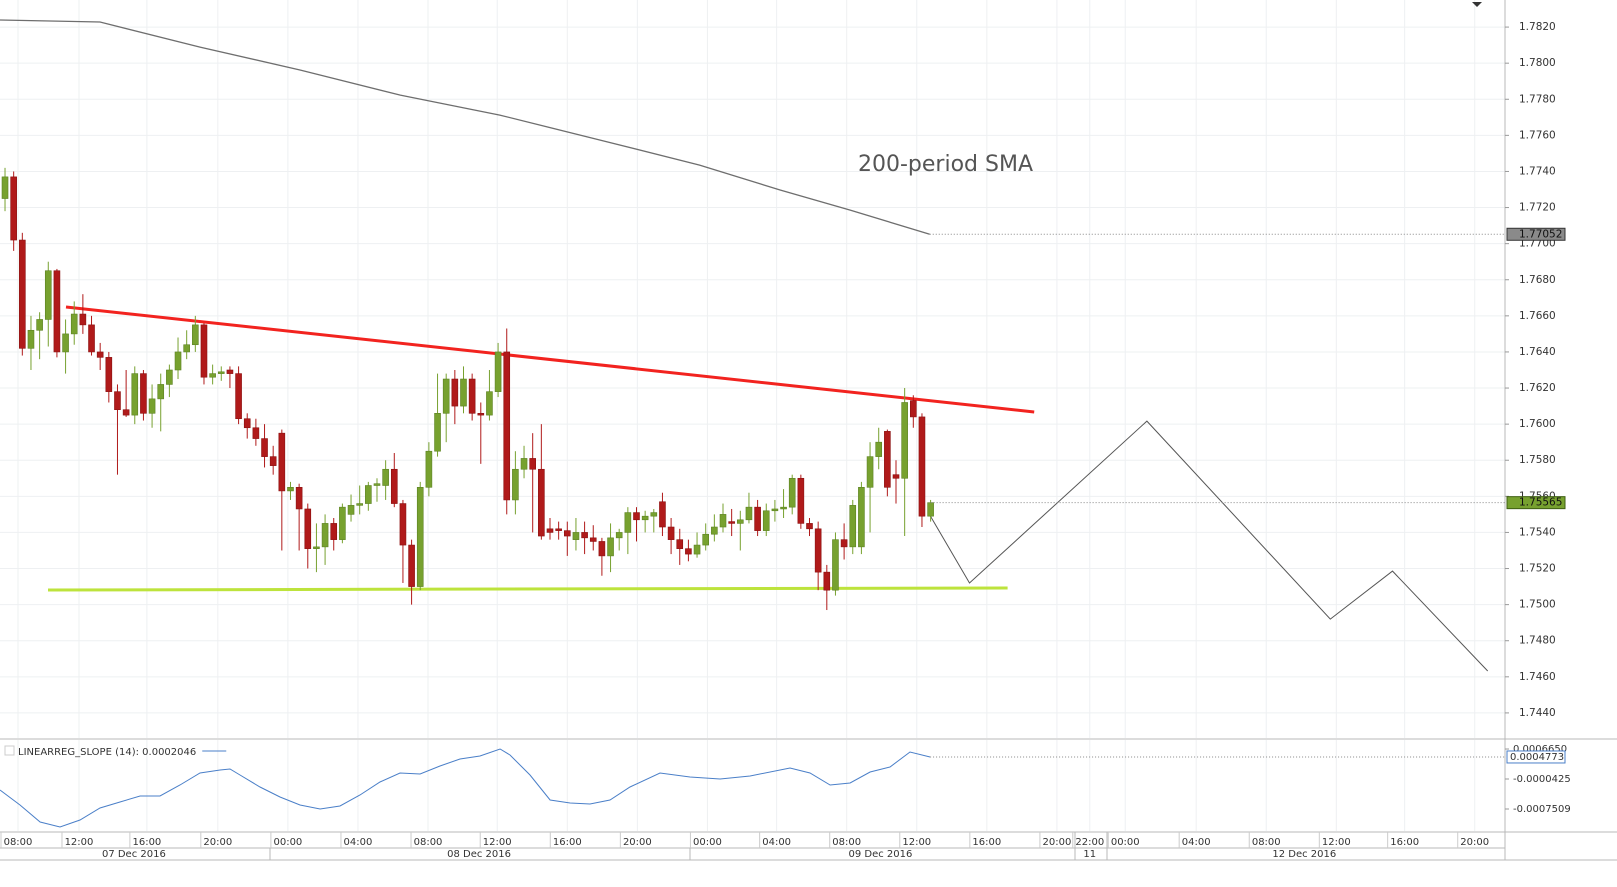  What do you see at coordinates (465, 788) in the screenshot?
I see `indicator-line` at bounding box center [465, 788].